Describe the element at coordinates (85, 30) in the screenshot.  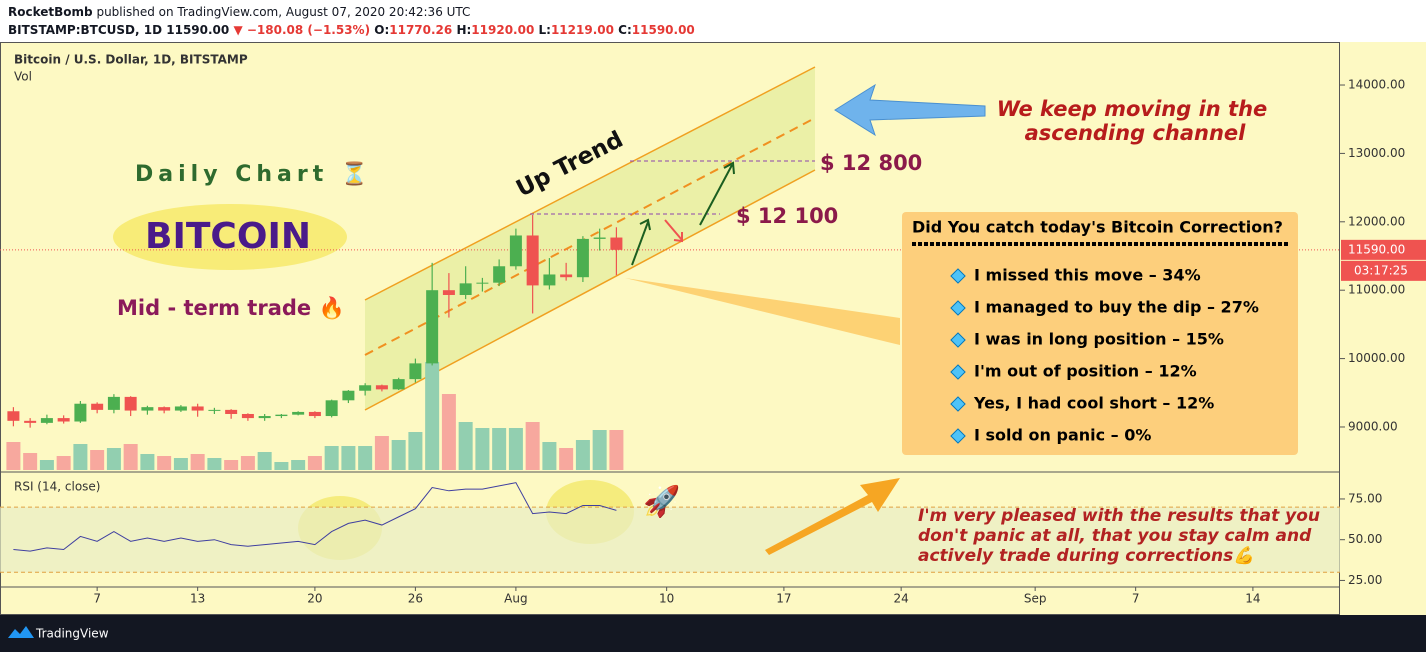
I see `symbol: BITSTAMP:BTCUSD, 1D` at that location.